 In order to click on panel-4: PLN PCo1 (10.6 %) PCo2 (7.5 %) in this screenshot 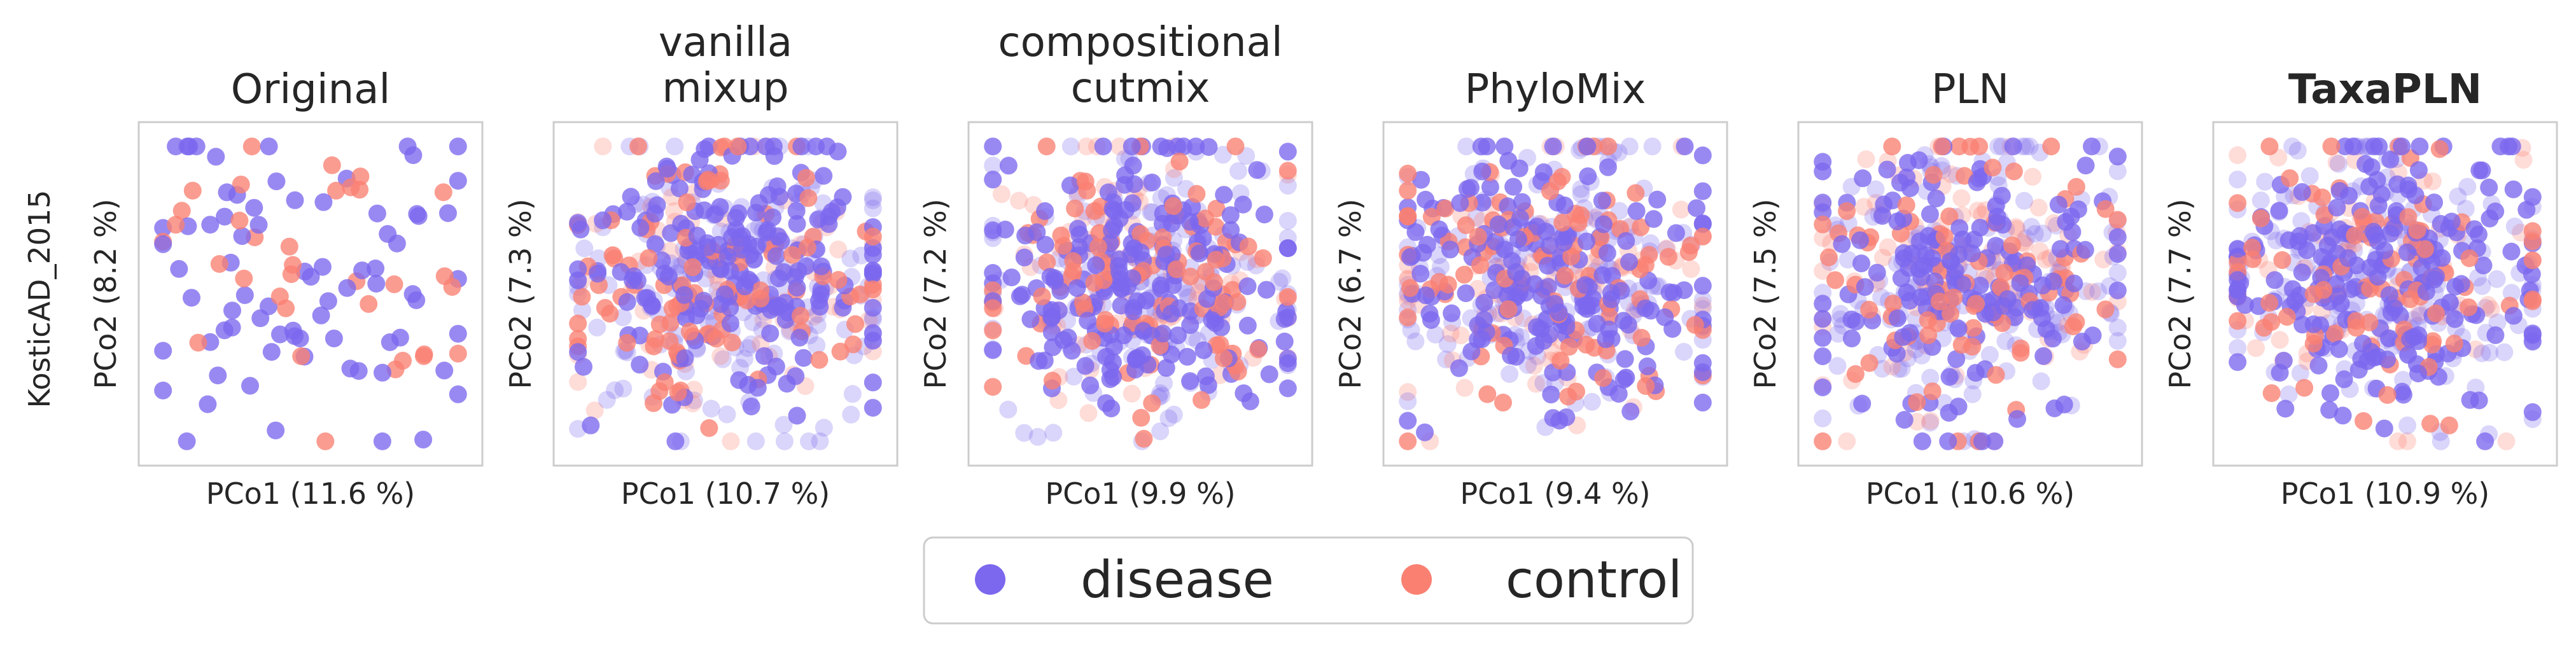, I will do `click(1945, 288)`.